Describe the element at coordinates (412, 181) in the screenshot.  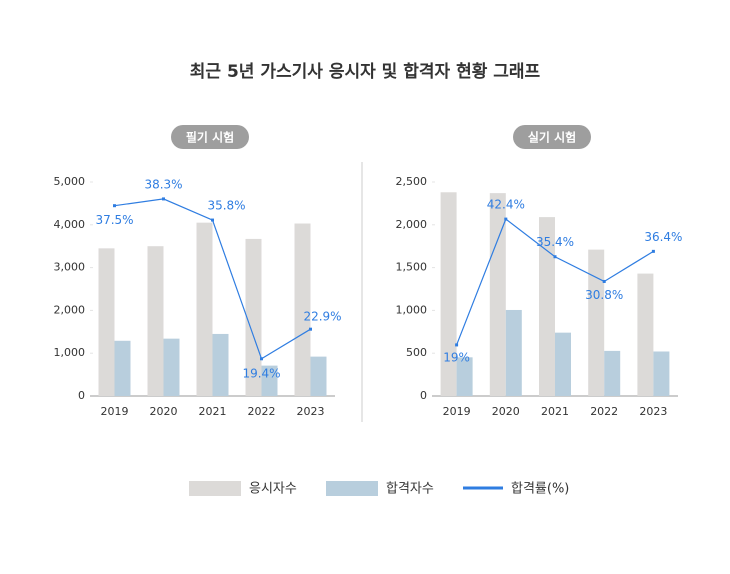
I see `y-tick-label: 2,500` at that location.